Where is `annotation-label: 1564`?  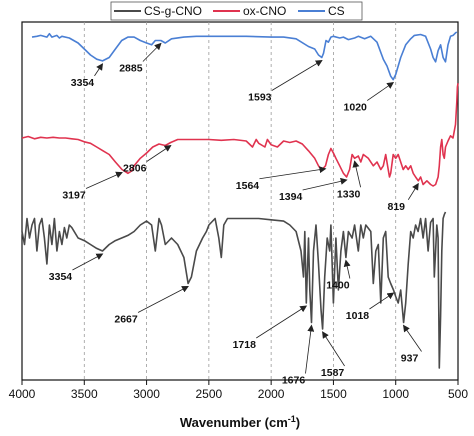 annotation-label: 1564 is located at coordinates (248, 186).